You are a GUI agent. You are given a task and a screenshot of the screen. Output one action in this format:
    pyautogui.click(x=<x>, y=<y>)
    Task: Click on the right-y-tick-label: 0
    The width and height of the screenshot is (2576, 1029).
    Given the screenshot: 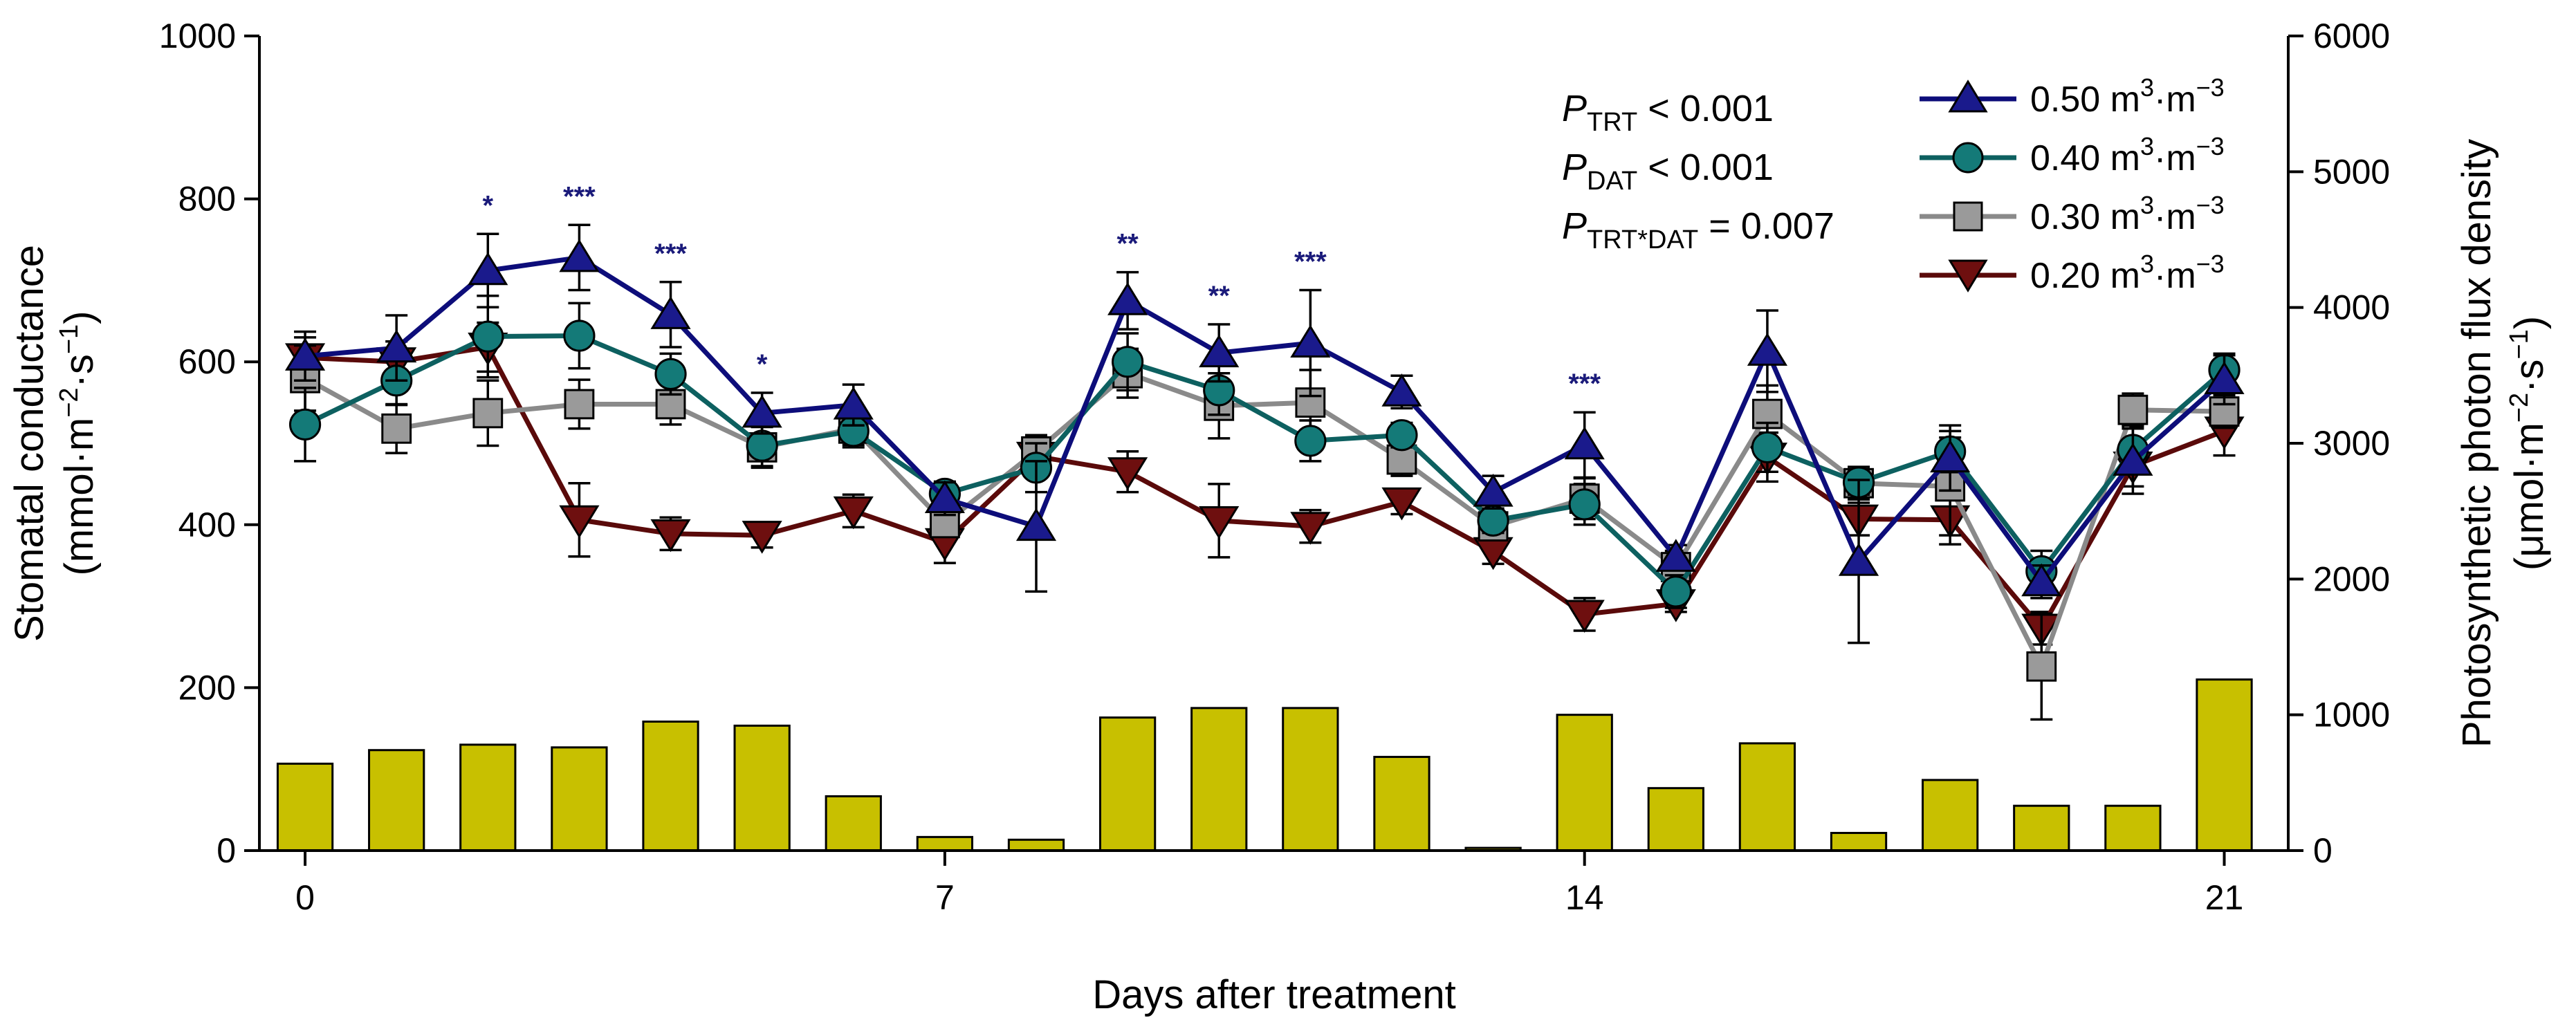 What is the action you would take?
    pyautogui.click(x=2323, y=850)
    